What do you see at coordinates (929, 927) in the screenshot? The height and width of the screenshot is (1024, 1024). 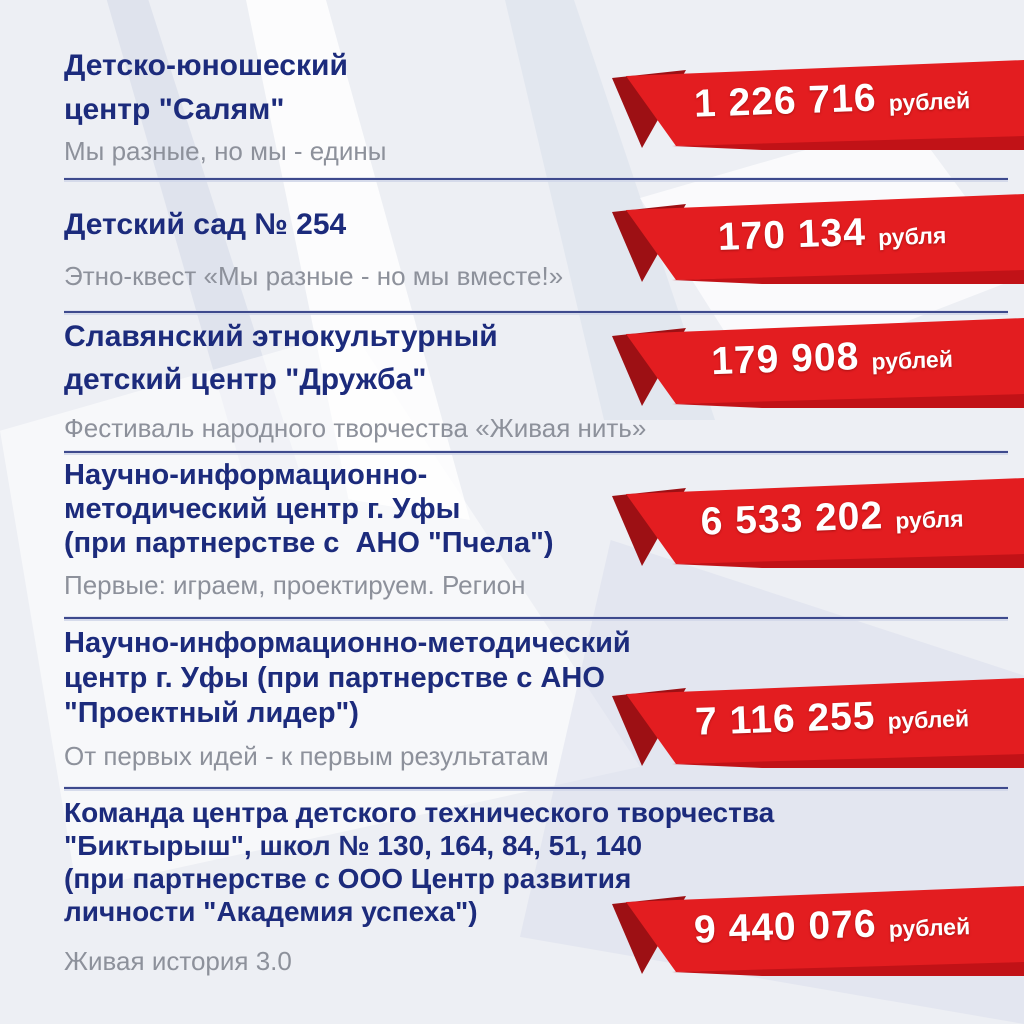 I see `amount-currency: рублей` at bounding box center [929, 927].